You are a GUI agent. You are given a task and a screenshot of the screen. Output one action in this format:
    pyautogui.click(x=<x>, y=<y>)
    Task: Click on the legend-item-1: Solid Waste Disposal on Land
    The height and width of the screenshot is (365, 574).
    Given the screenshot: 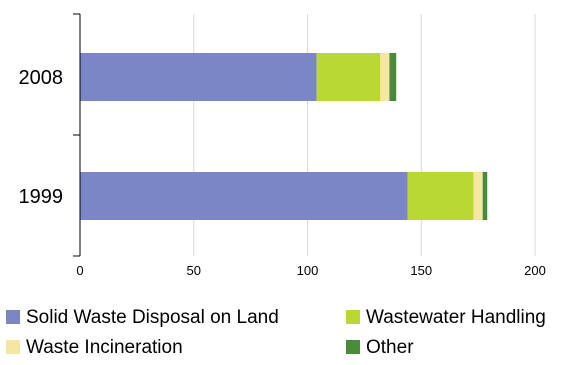 What is the action you would take?
    pyautogui.click(x=142, y=317)
    